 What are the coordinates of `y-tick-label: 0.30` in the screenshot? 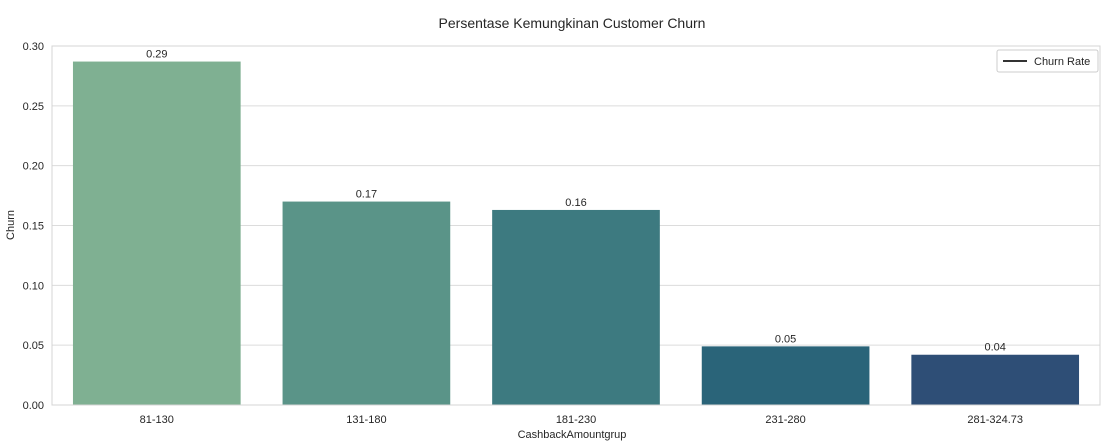 It's located at (33, 47).